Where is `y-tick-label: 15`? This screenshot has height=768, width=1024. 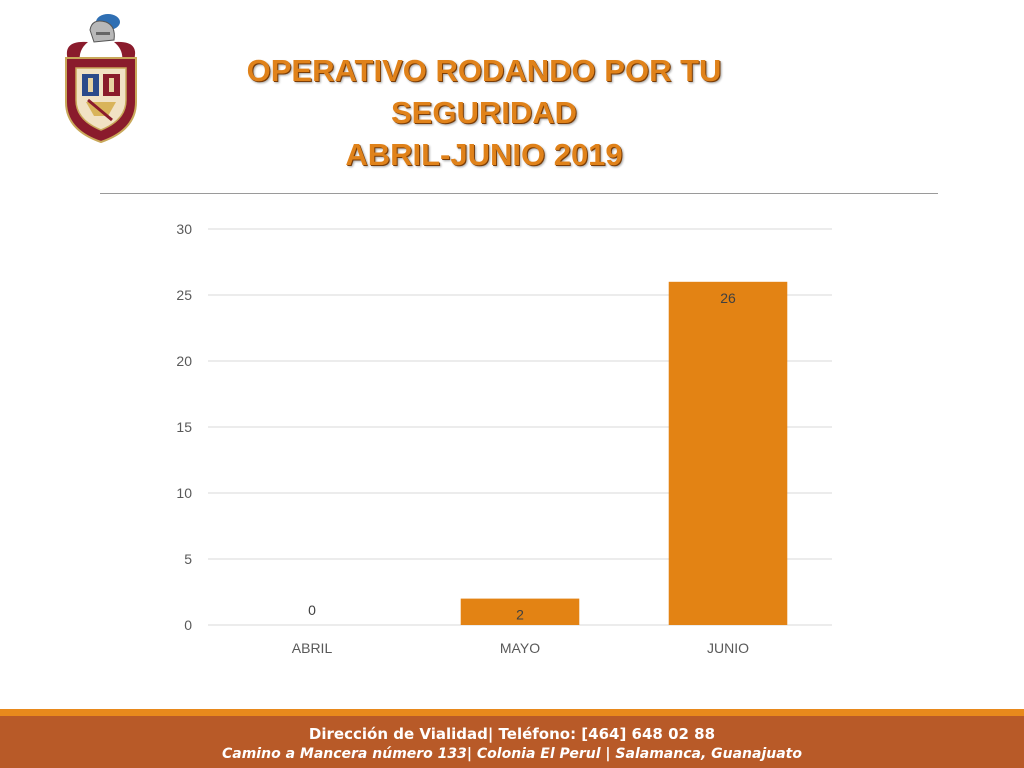 y-tick-label: 15 is located at coordinates (184, 427).